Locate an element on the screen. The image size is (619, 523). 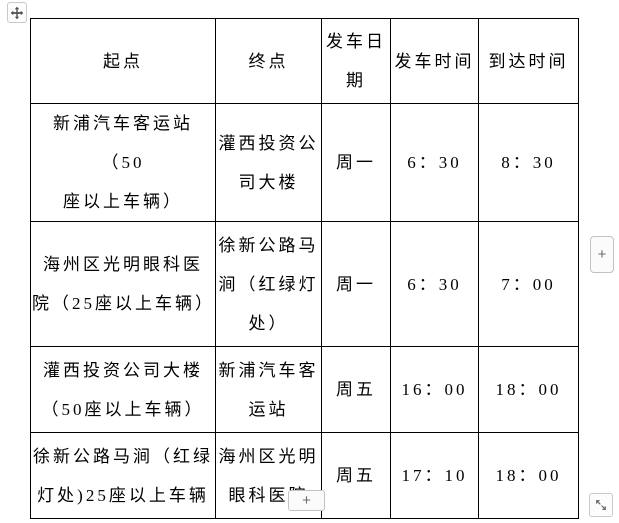
cell-origin: 新浦汽车客运站（50 座以上车辆） is located at coordinates (123, 162).